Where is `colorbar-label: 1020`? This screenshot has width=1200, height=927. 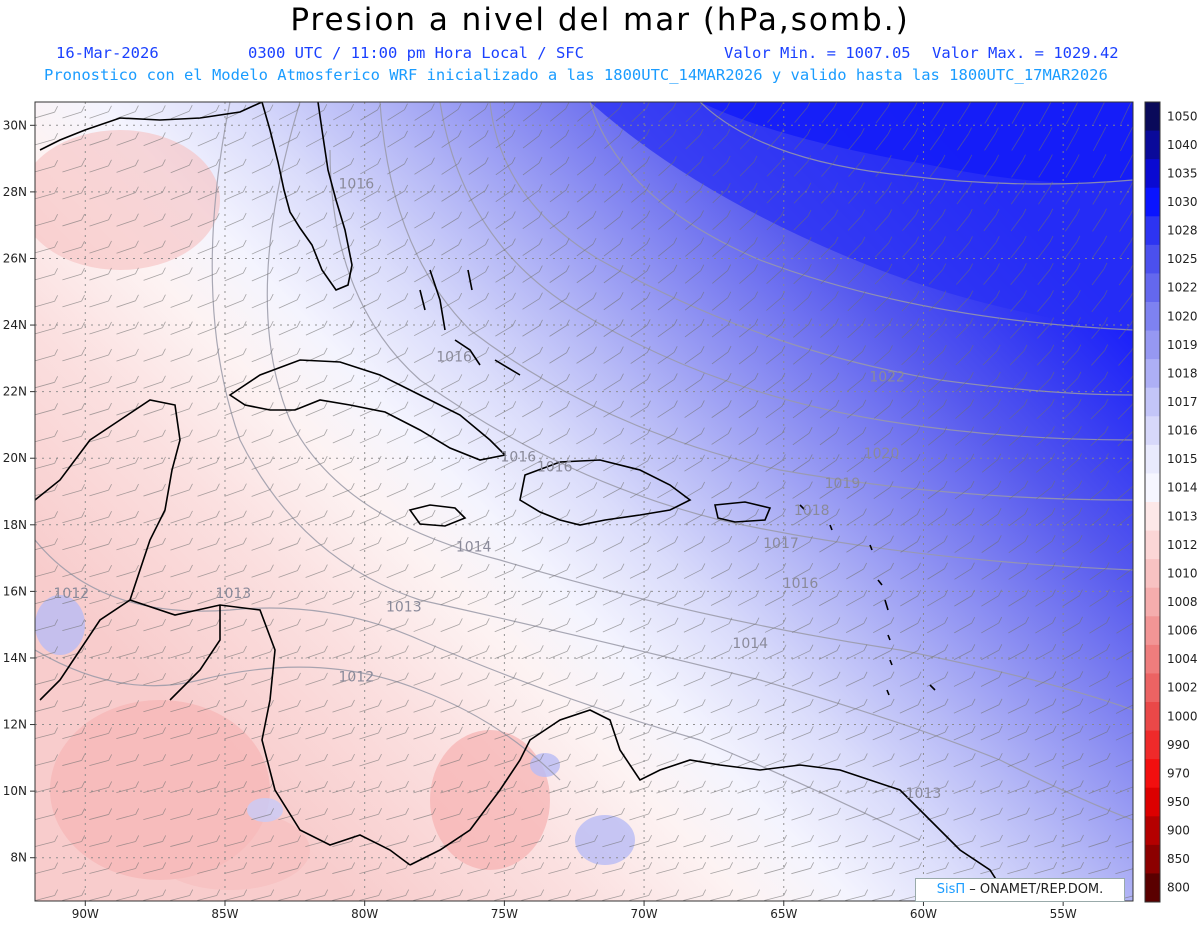 colorbar-label: 1020 is located at coordinates (1182, 316).